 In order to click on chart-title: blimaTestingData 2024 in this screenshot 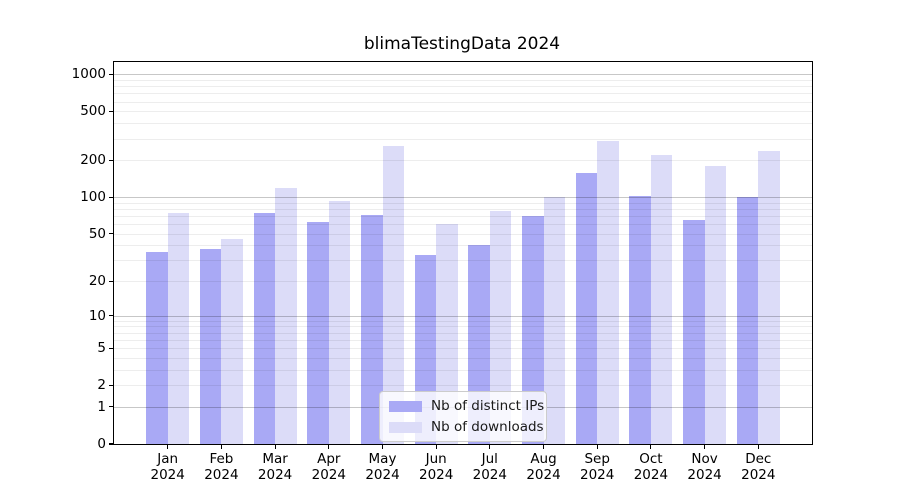, I will do `click(462, 44)`.